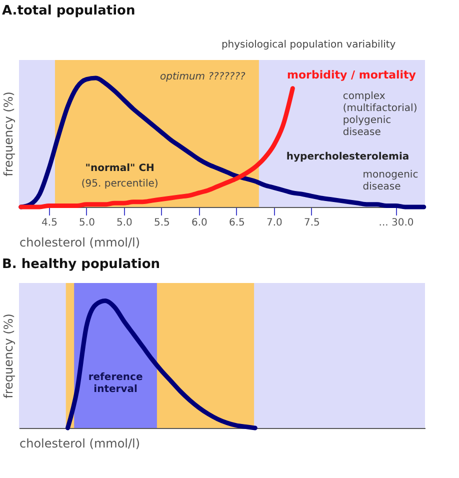 The height and width of the screenshot is (478, 459). What do you see at coordinates (115, 384) in the screenshot?
I see `annotation: reference interval` at bounding box center [115, 384].